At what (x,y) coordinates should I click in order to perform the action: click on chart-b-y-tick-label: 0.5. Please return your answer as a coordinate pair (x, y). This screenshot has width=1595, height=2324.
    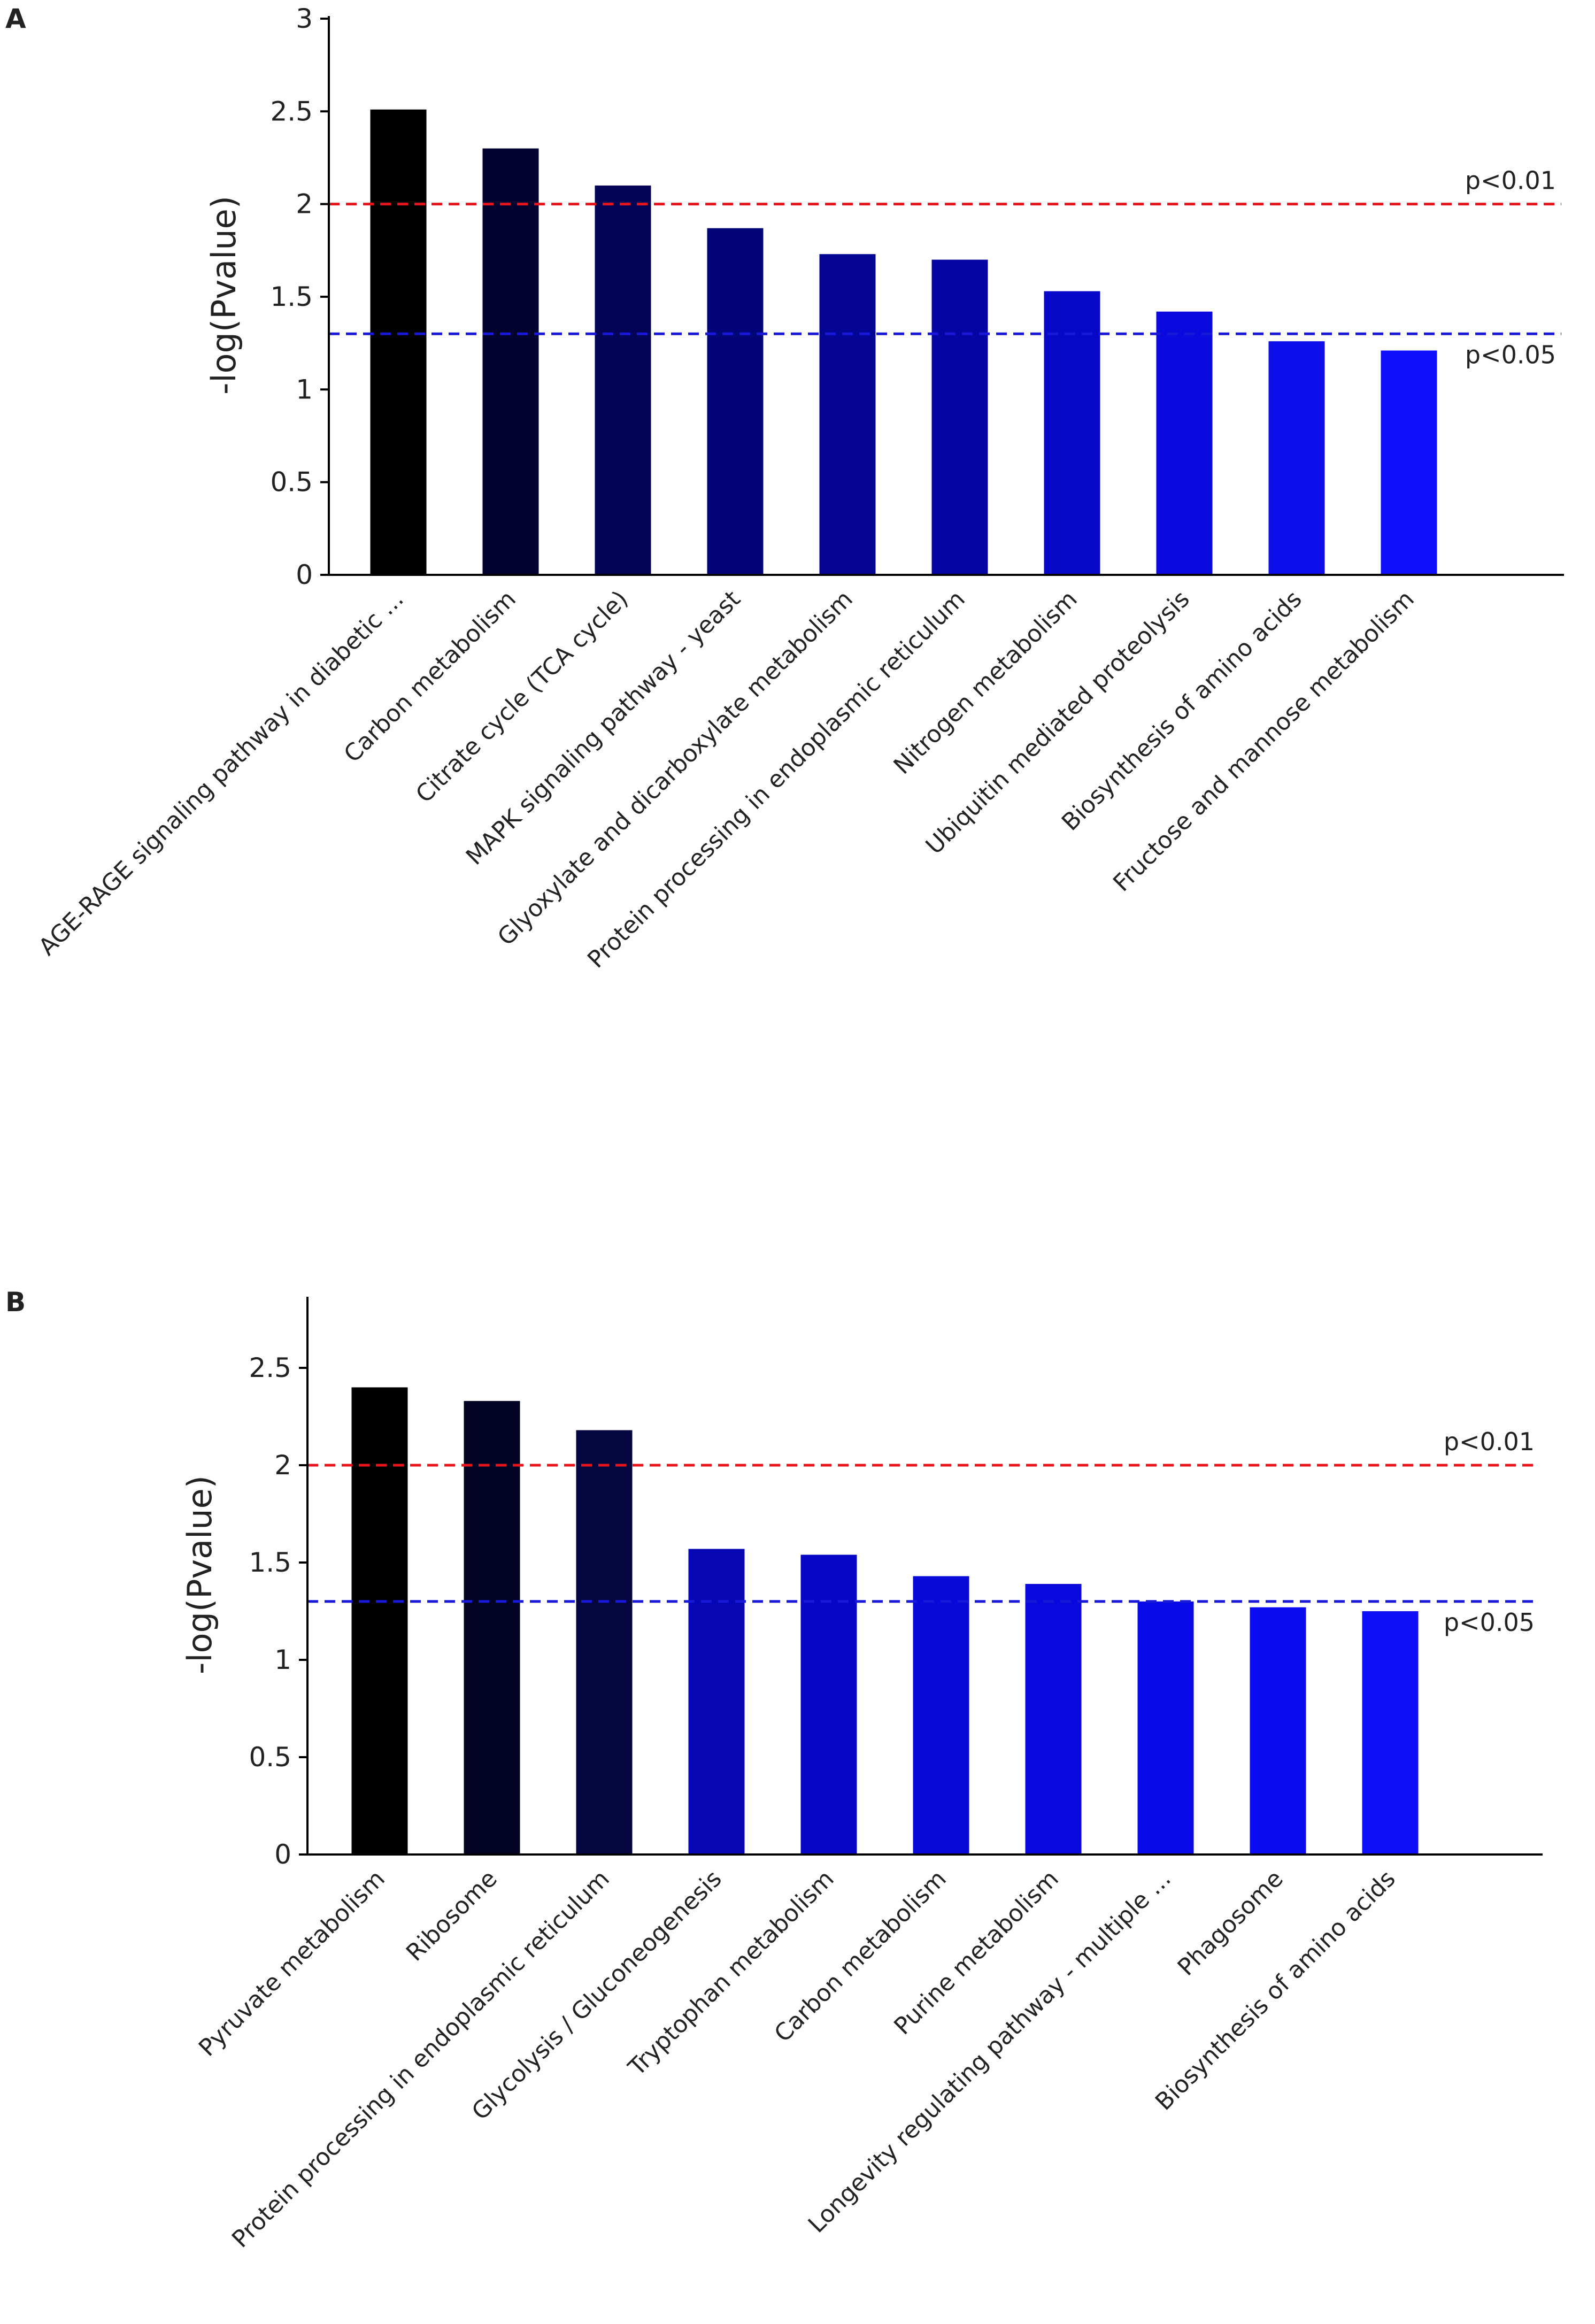
    Looking at the image, I should click on (270, 1757).